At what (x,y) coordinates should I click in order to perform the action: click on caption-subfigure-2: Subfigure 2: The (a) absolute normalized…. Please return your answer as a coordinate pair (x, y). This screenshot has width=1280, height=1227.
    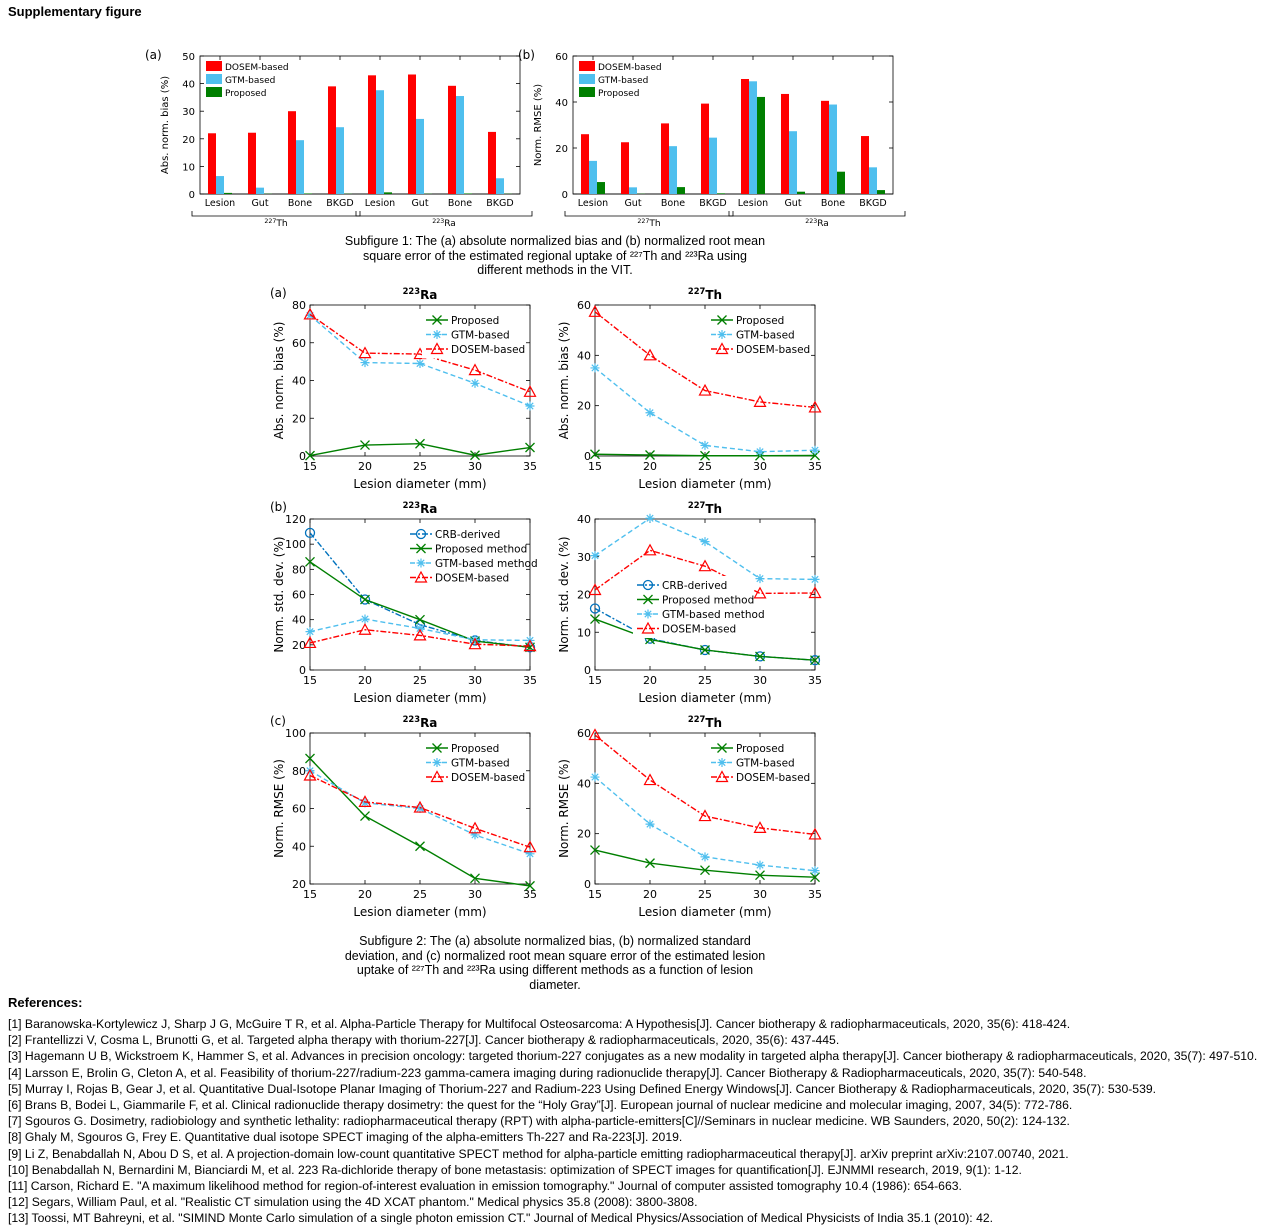
    Looking at the image, I should click on (555, 963).